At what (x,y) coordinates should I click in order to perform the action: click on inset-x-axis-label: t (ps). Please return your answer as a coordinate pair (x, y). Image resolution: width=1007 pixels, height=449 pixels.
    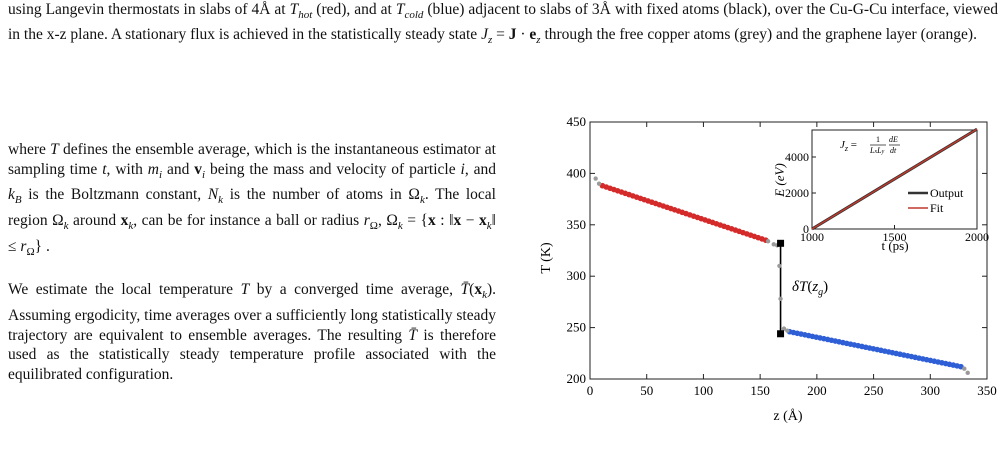
    Looking at the image, I should click on (894, 245).